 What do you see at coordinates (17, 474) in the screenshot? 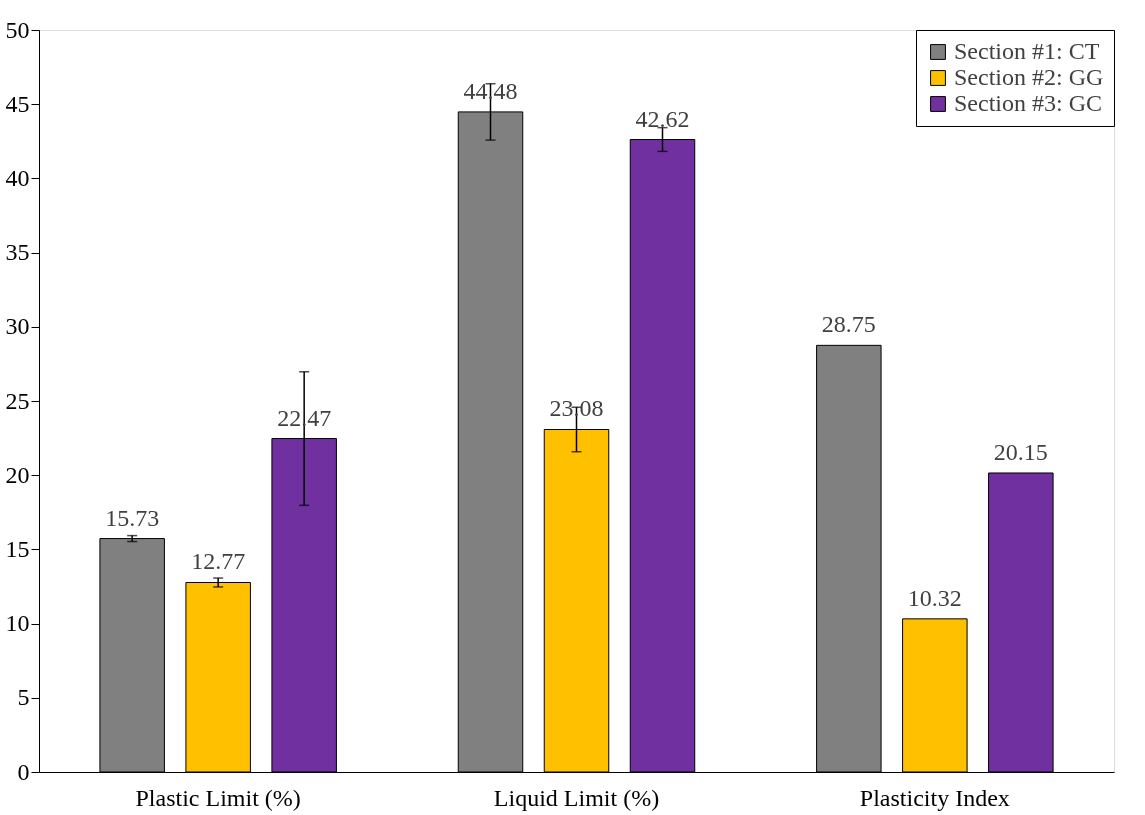
I see `y-tick-label: 20` at bounding box center [17, 474].